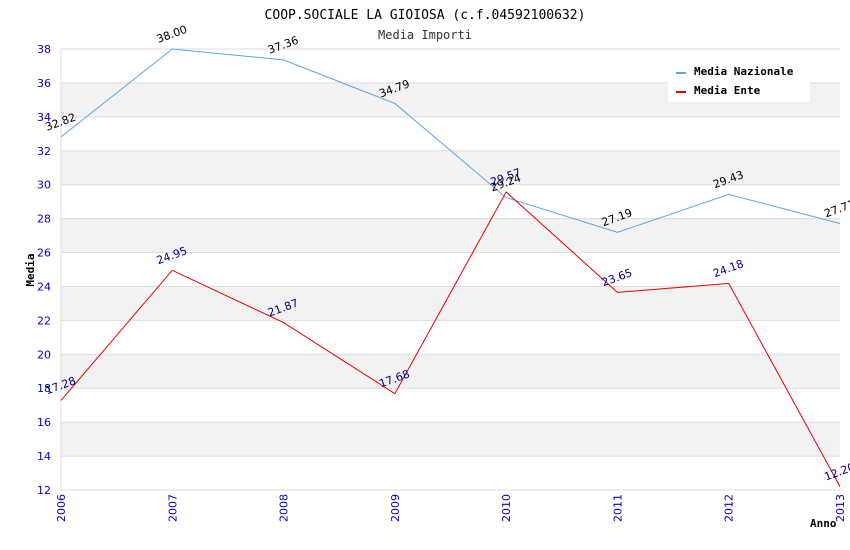 This screenshot has height=550, width=850. I want to click on x-tick-label: 2013, so click(840, 508).